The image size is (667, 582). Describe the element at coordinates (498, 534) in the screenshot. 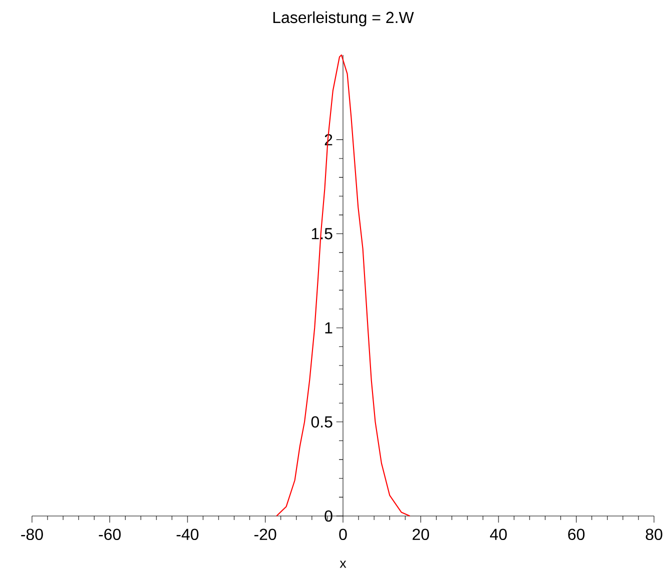

I see `x-tick-label: 40` at that location.